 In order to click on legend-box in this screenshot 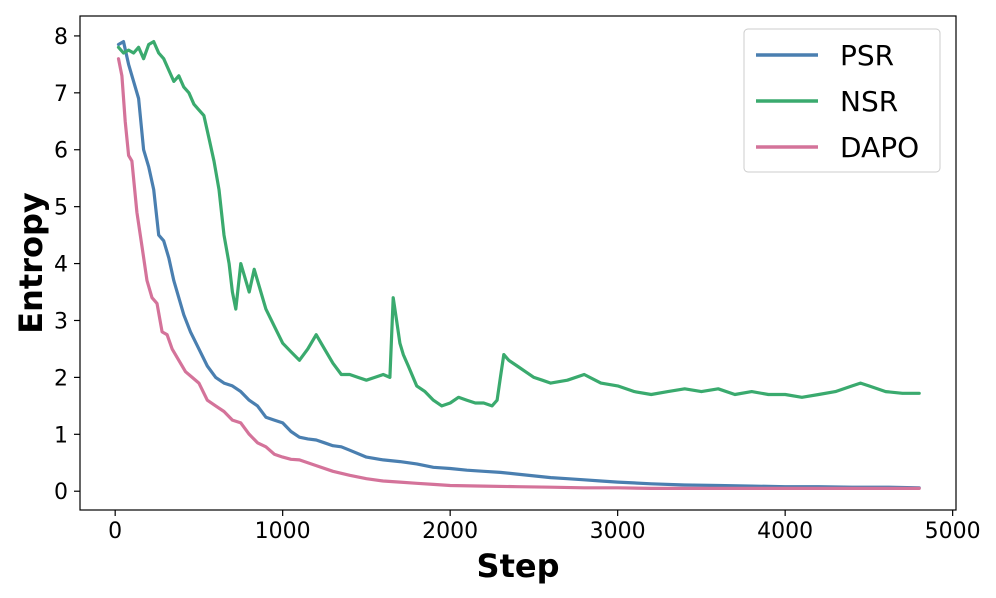, I will do `click(842, 100)`.